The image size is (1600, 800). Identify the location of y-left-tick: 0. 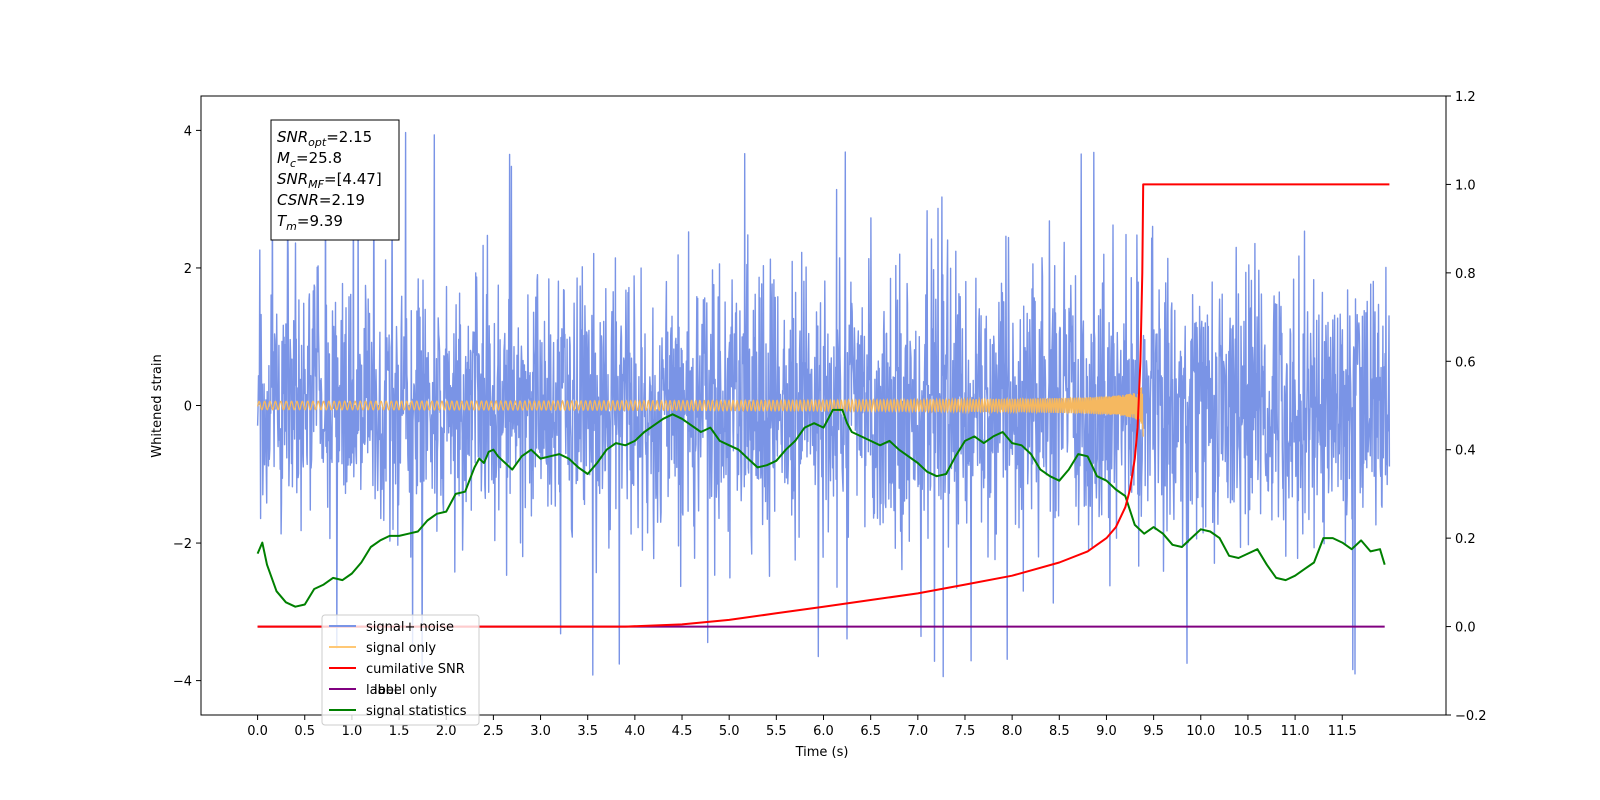
(192, 407).